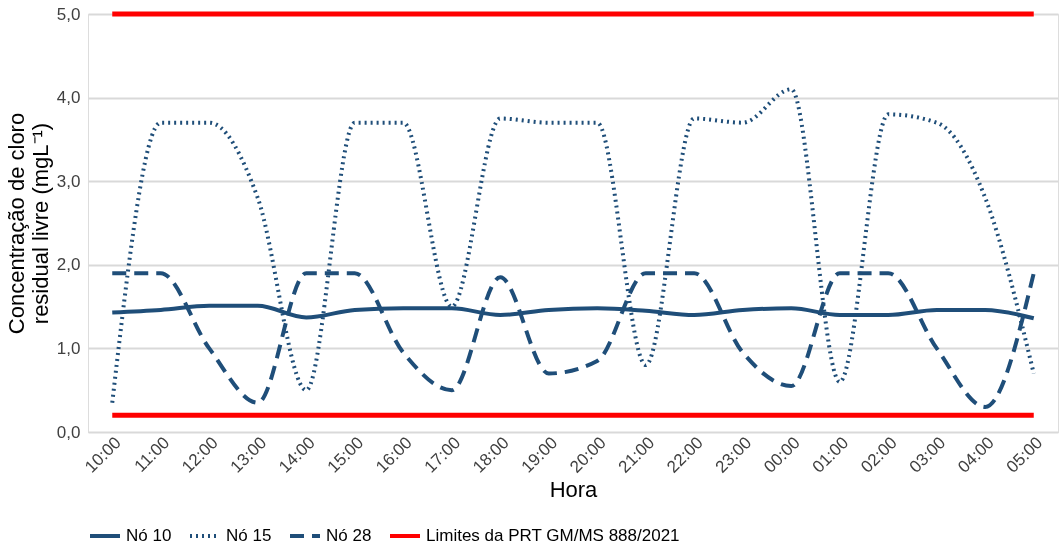 The height and width of the screenshot is (549, 1063). Describe the element at coordinates (68, 348) in the screenshot. I see `y-tick-label: 1,0` at that location.